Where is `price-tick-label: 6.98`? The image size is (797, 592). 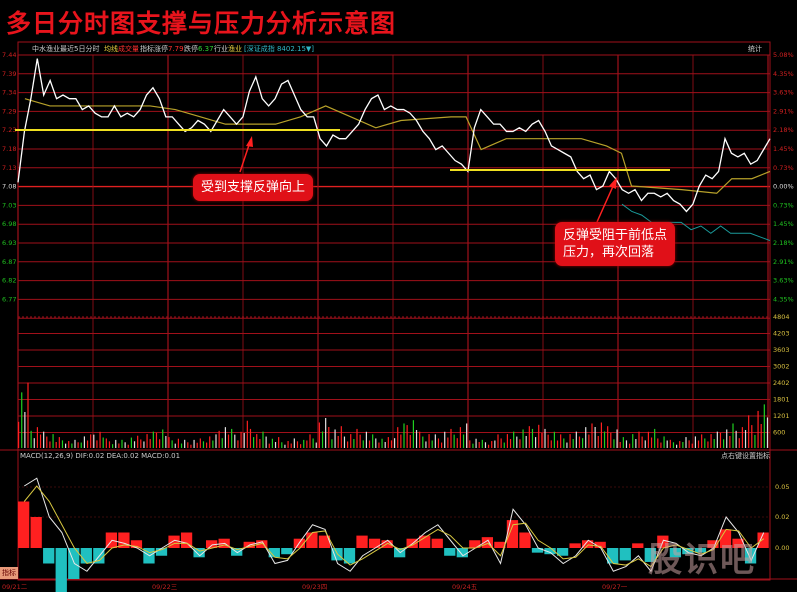
price-tick-label: 6.98 is located at coordinates (9, 224).